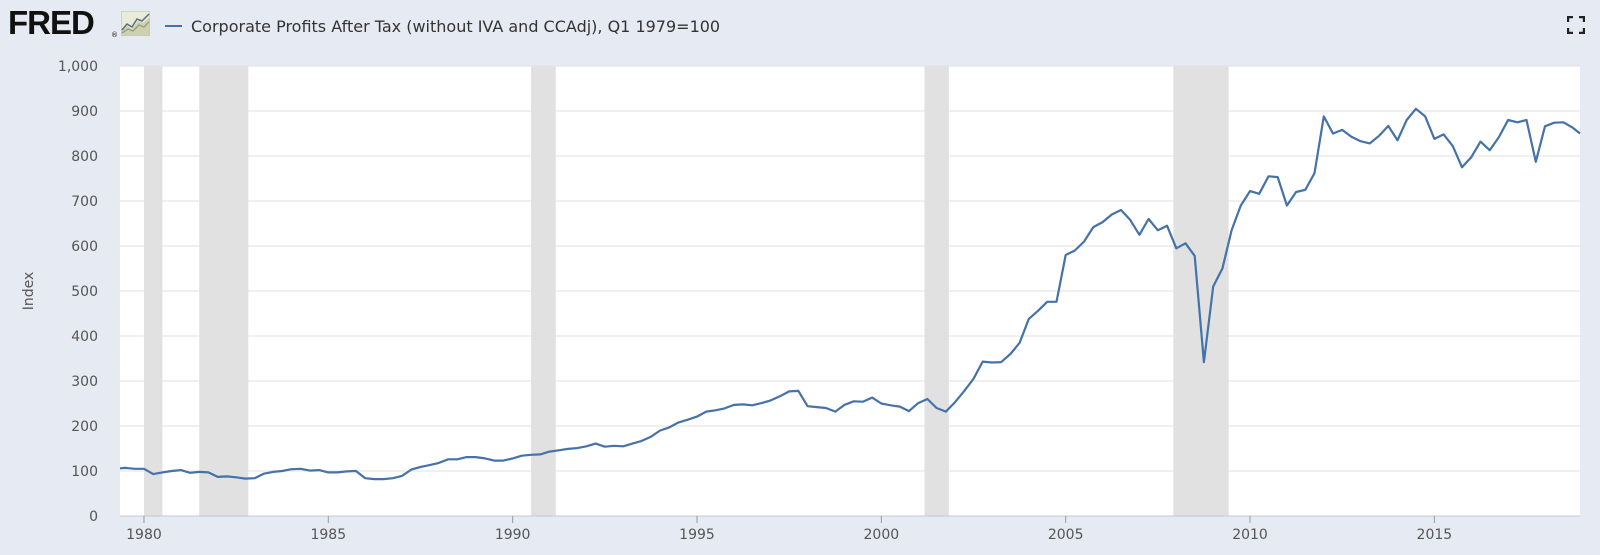  I want to click on fred-logo: FRED, so click(51, 22).